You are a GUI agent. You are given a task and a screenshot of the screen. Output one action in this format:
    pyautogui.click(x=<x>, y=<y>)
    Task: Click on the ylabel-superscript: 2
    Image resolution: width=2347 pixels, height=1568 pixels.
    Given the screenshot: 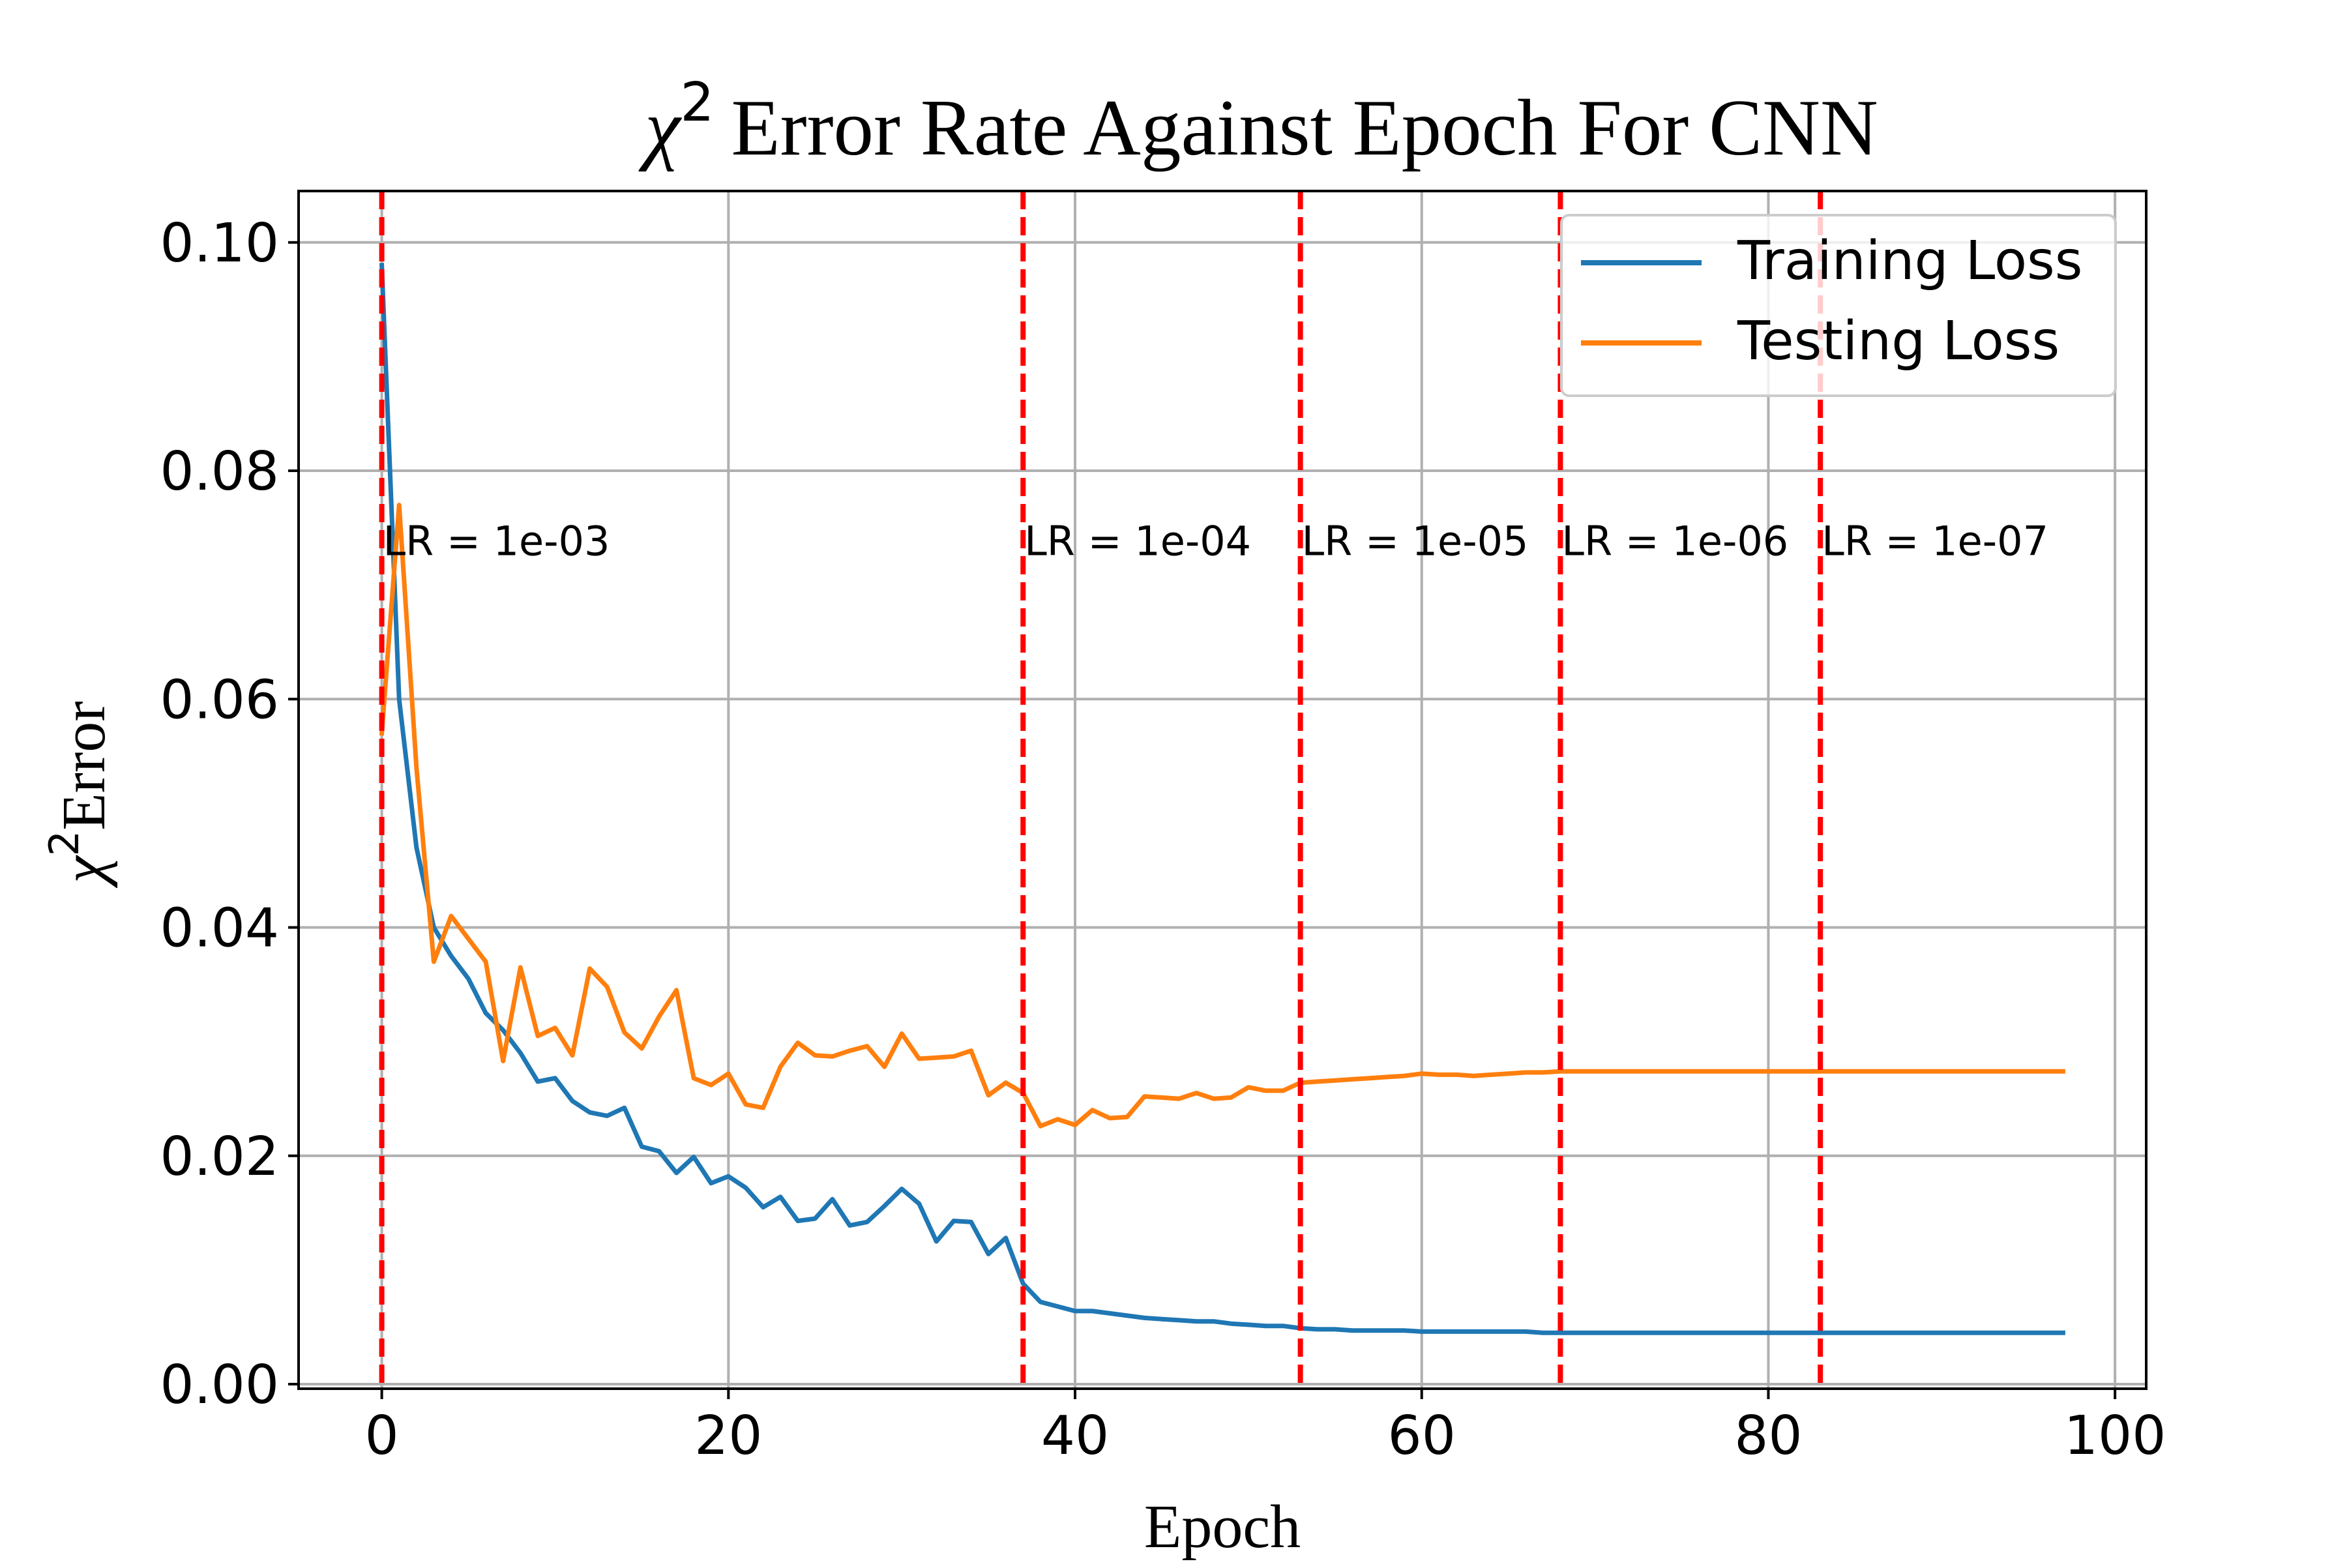 What is the action you would take?
    pyautogui.click(x=64, y=844)
    